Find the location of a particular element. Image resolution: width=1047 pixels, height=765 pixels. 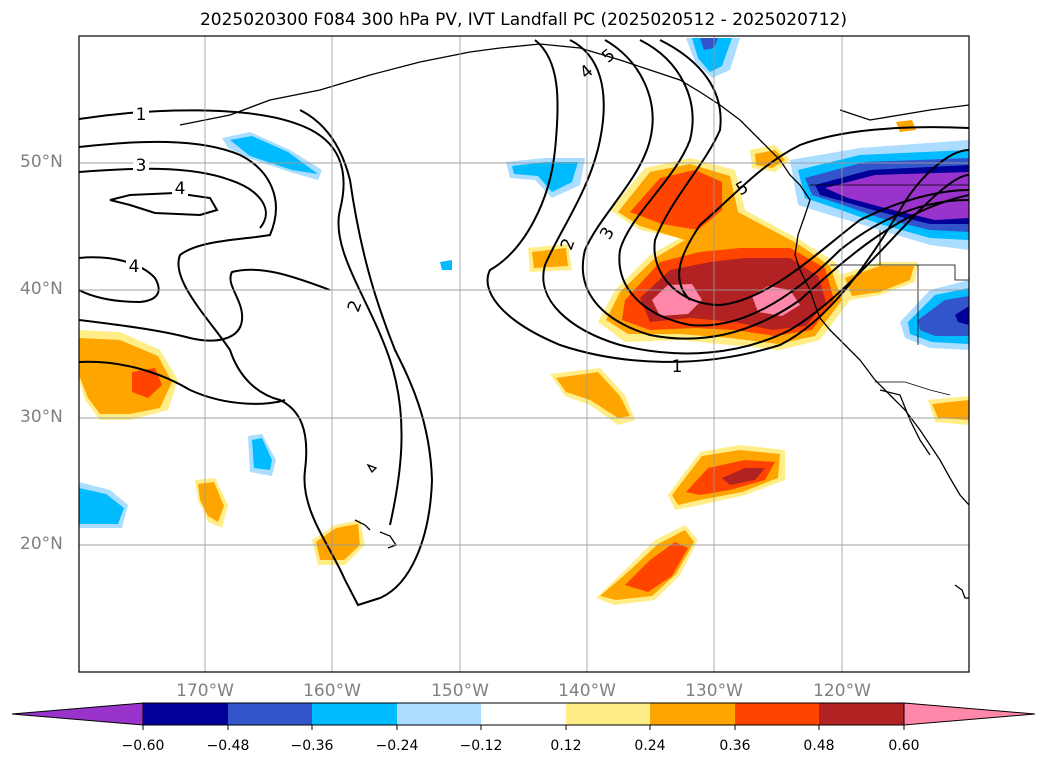

lat-label: 20°N is located at coordinates (41, 544).